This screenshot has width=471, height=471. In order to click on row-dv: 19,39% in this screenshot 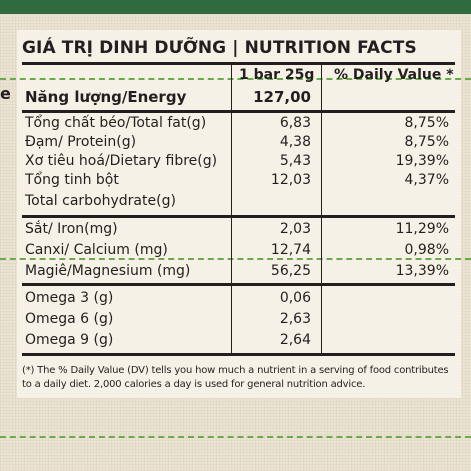, I will do `click(422, 161)`.